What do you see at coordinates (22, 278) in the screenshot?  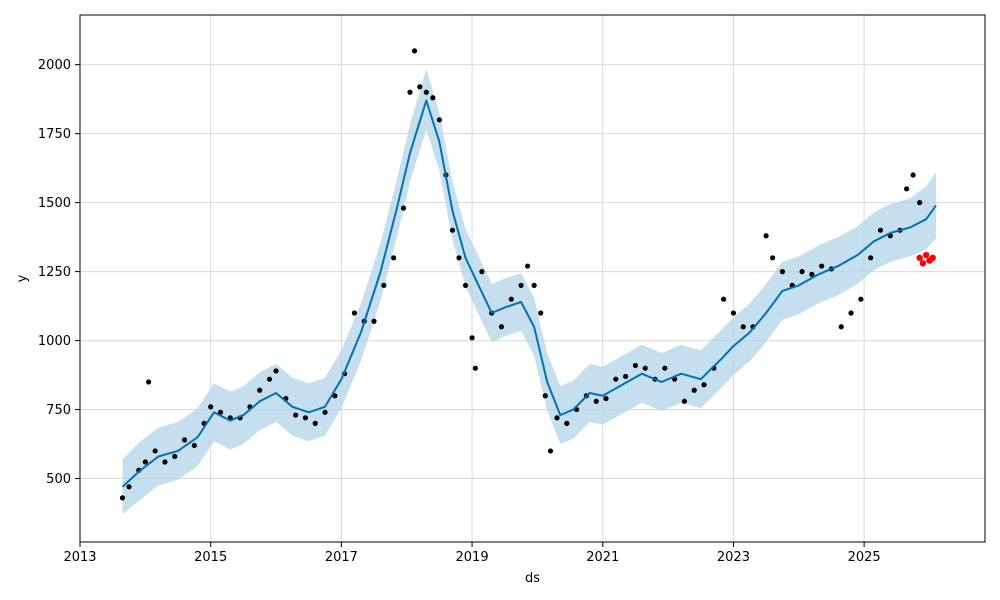 I see `y-axis-label: y` at bounding box center [22, 278].